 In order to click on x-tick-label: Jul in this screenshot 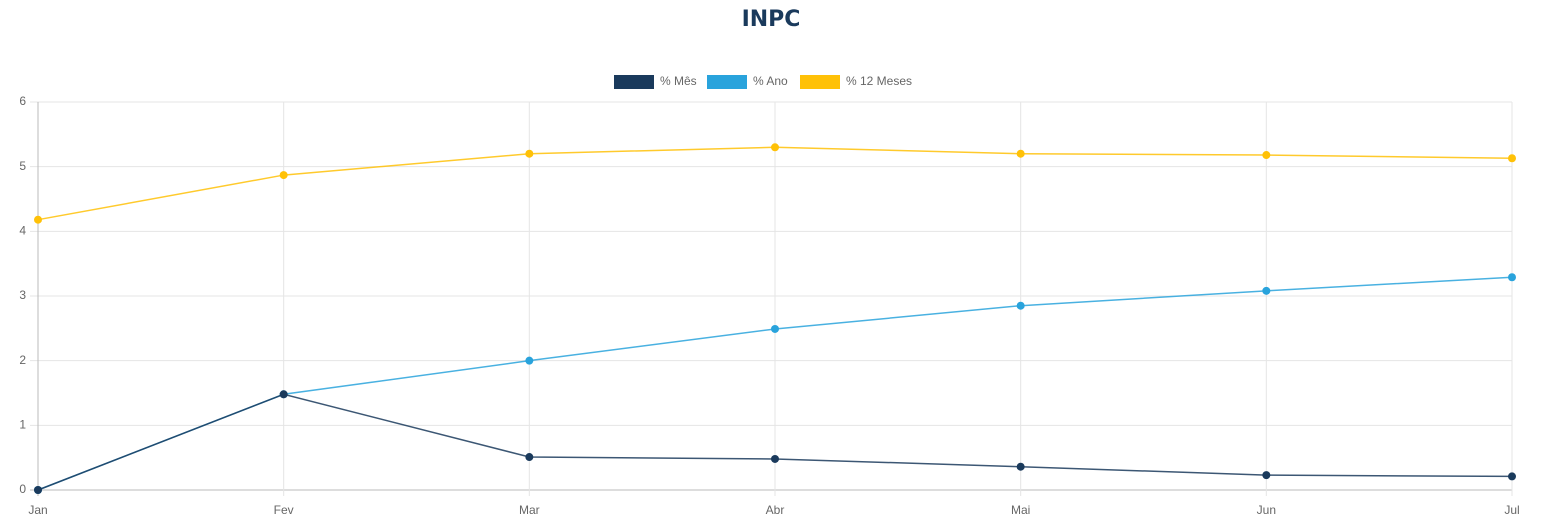, I will do `click(1511, 510)`.